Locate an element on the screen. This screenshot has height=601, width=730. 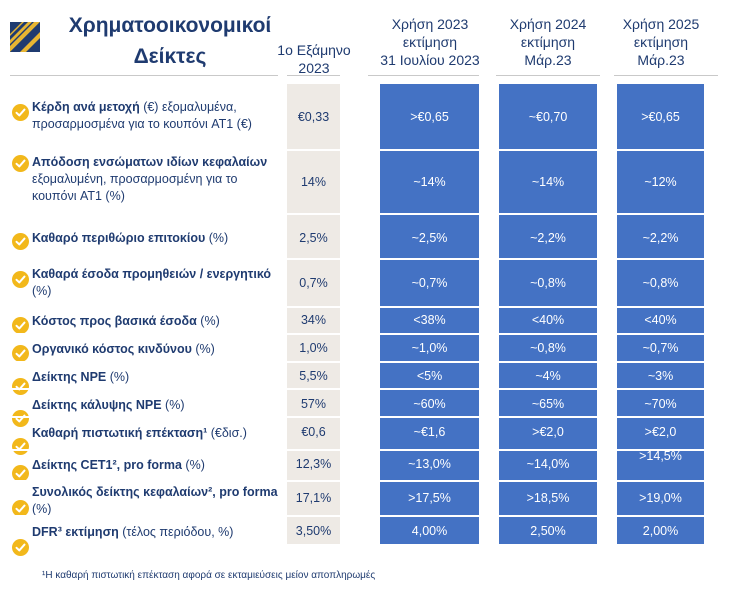
indicator-label: Δείκτης κάλυψης NPE (%) is located at coordinates (158, 405).